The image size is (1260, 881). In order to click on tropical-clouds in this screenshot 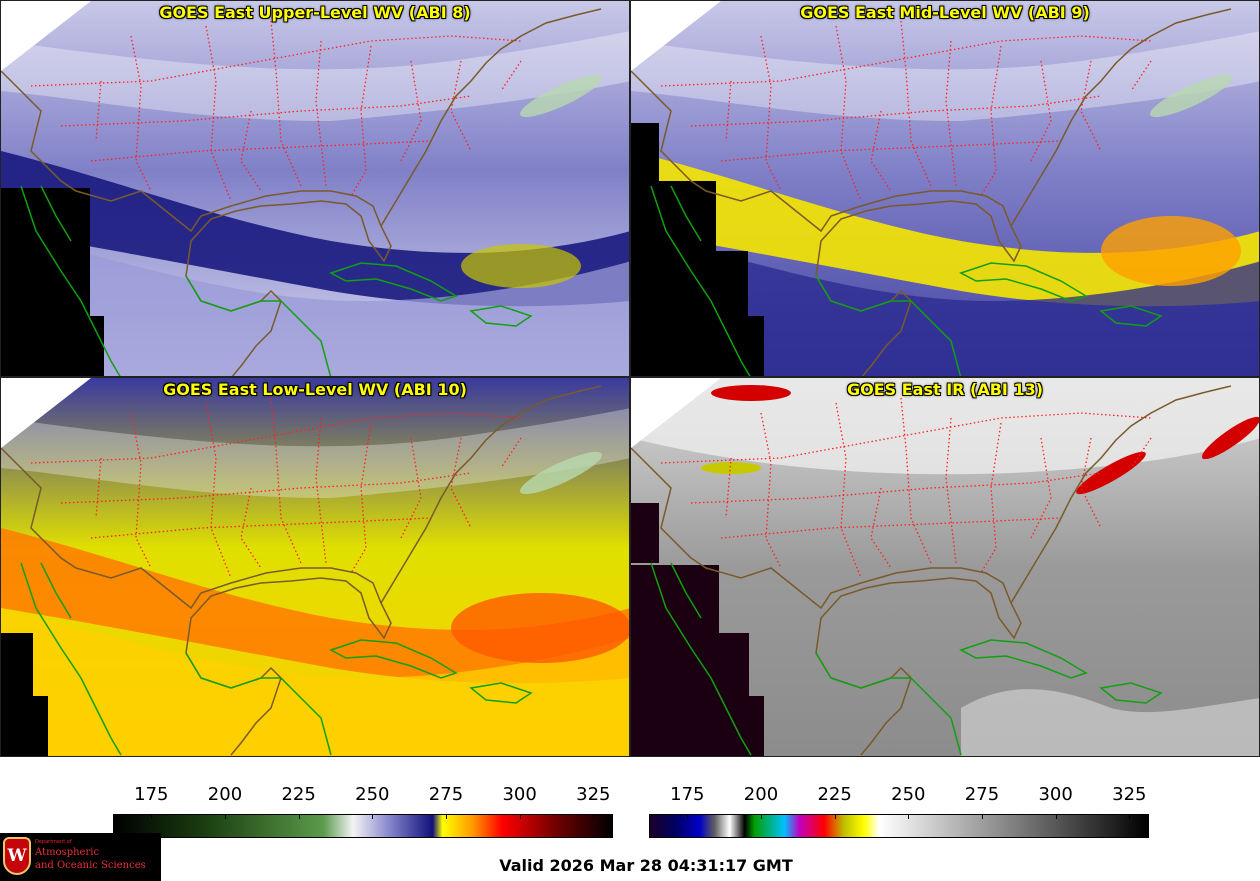, I will do `click(1110, 722)`.